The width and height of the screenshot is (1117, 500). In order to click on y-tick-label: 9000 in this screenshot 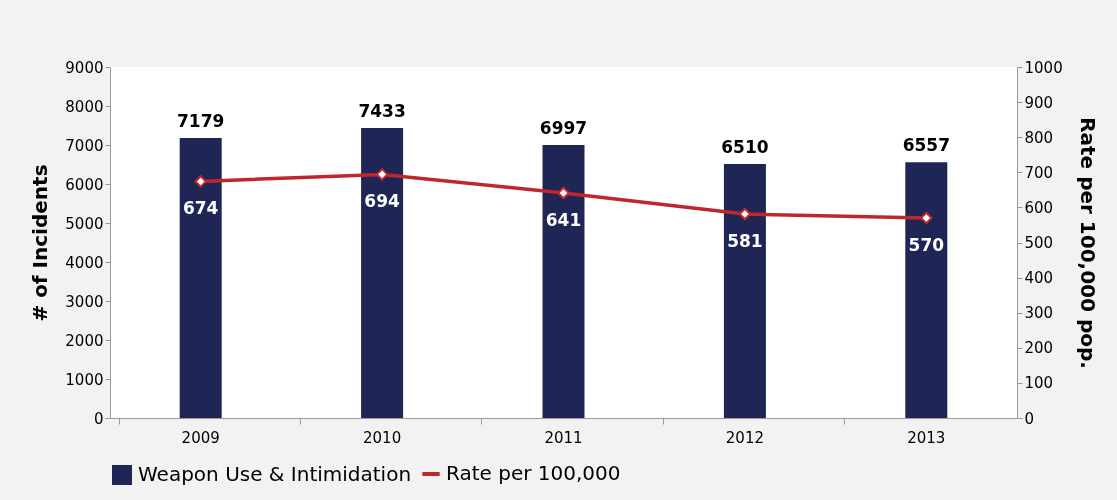, I will do `click(84, 67)`.